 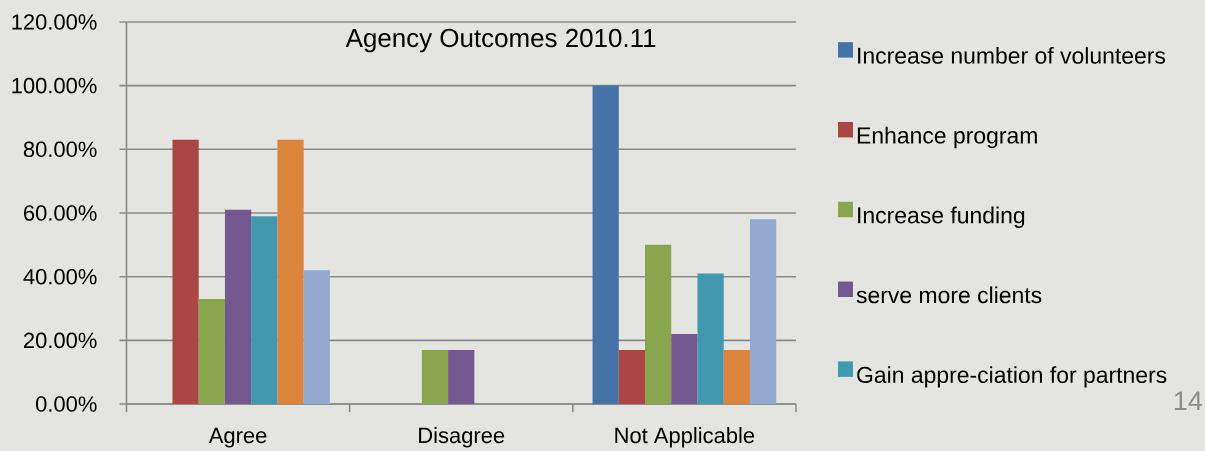 What do you see at coordinates (60, 276) in the screenshot?
I see `y-tick-label: 40.00%` at bounding box center [60, 276].